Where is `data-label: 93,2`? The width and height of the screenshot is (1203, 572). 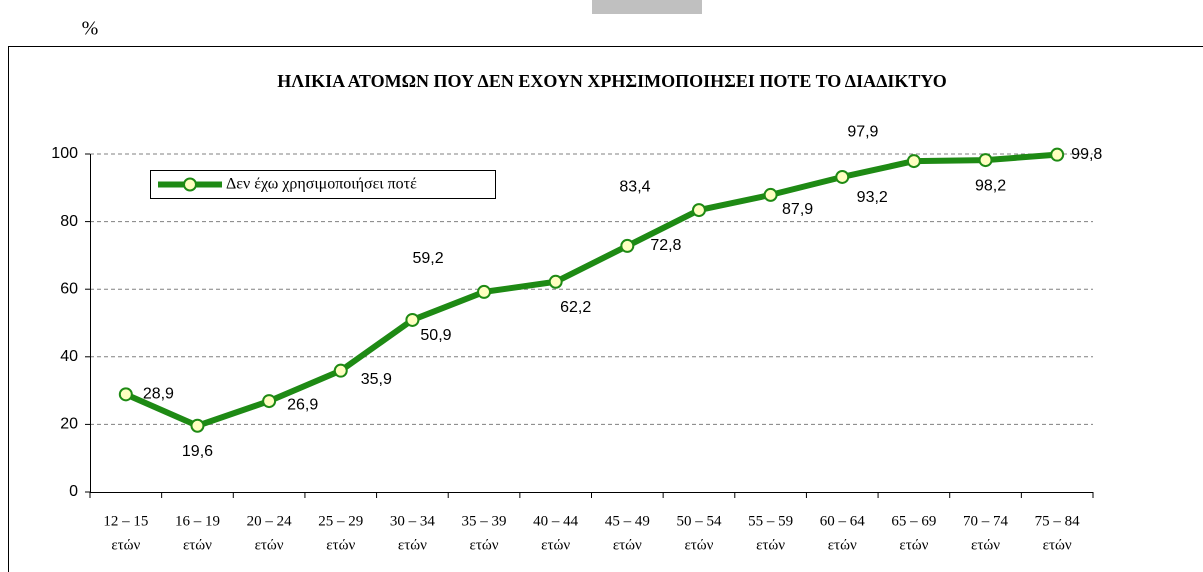
data-label: 93,2 is located at coordinates (872, 197).